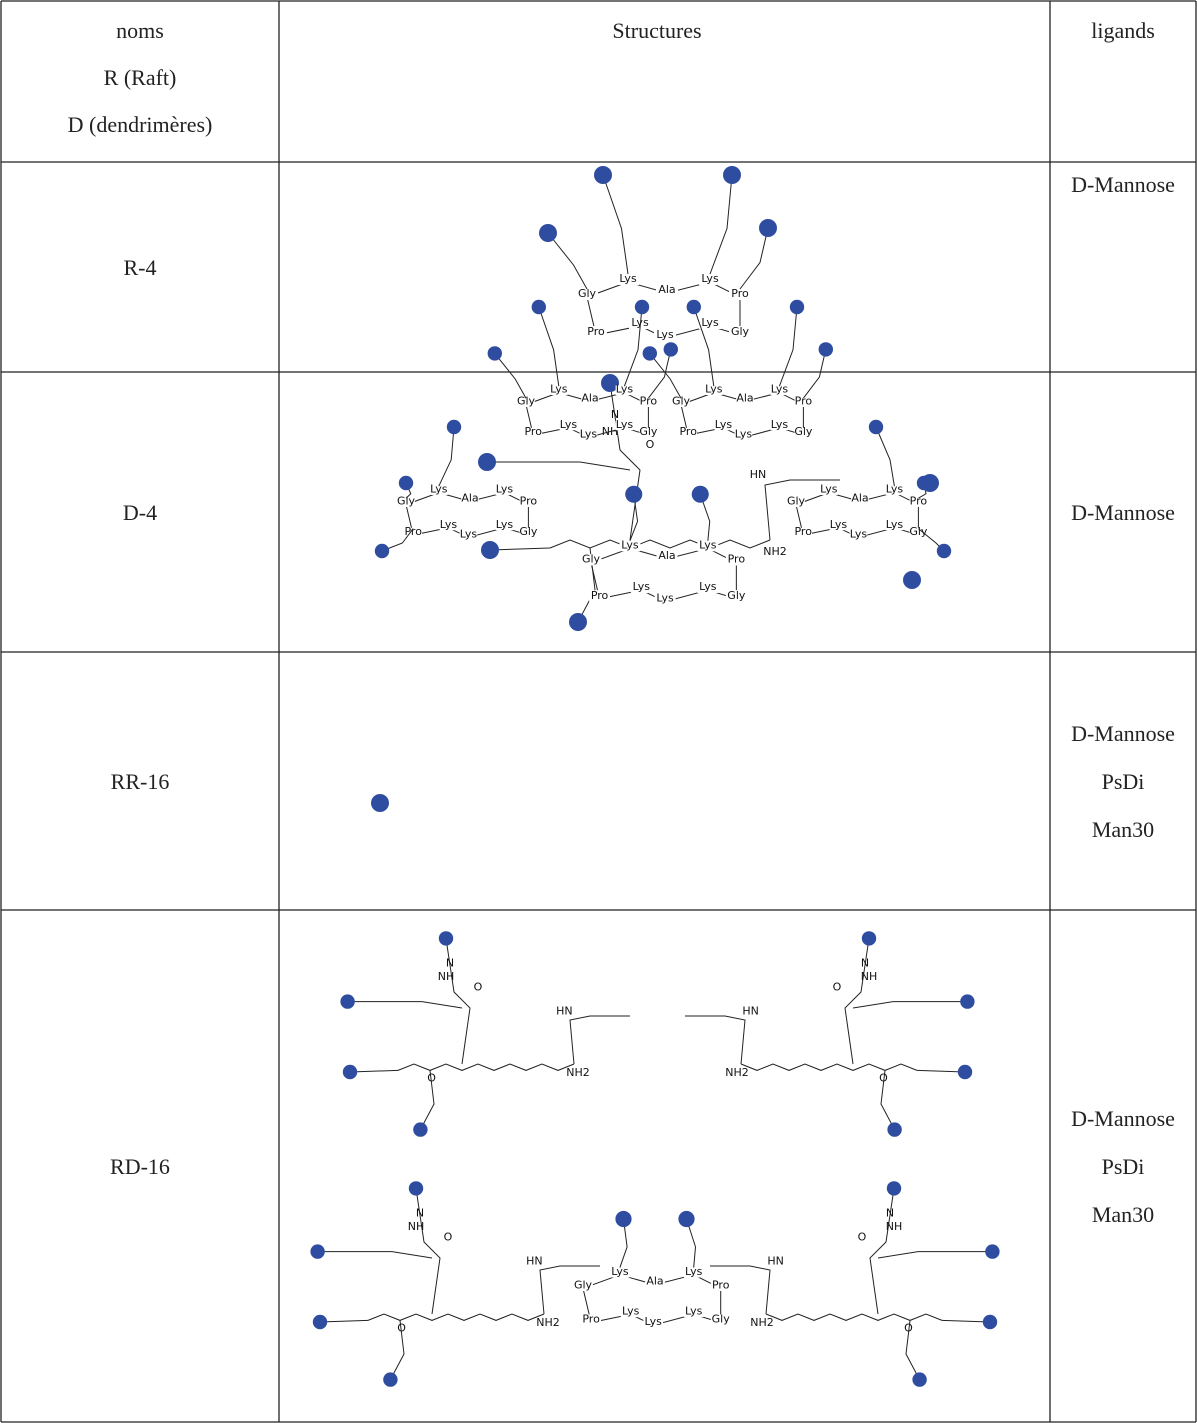 The height and width of the screenshot is (1423, 1197). Describe the element at coordinates (1123, 30) in the screenshot. I see `header-ligands: ligands` at that location.